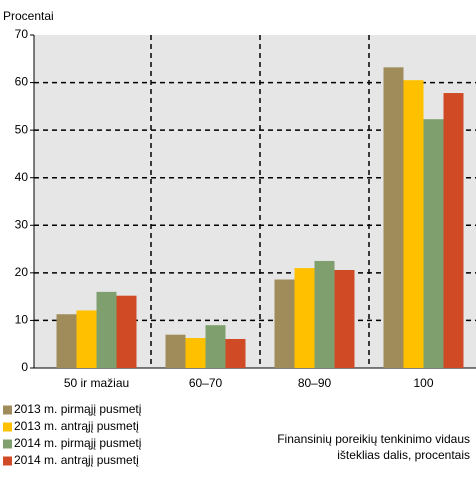 The width and height of the screenshot is (476, 480). Describe the element at coordinates (76, 426) in the screenshot. I see `legend-label: 2013 m. antrąjį pusmetį` at that location.